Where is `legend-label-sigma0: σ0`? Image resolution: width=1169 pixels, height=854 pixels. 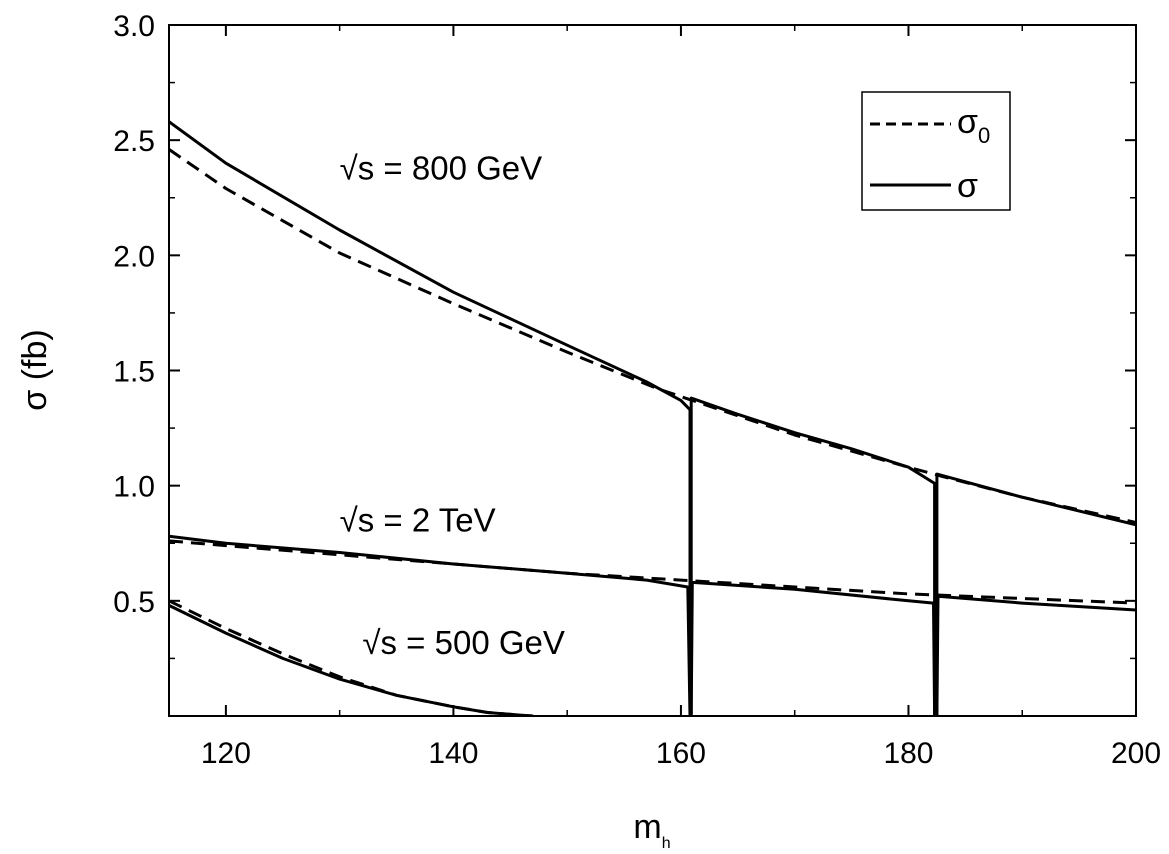
legend-label-sigma0: σ0 is located at coordinates (973, 125).